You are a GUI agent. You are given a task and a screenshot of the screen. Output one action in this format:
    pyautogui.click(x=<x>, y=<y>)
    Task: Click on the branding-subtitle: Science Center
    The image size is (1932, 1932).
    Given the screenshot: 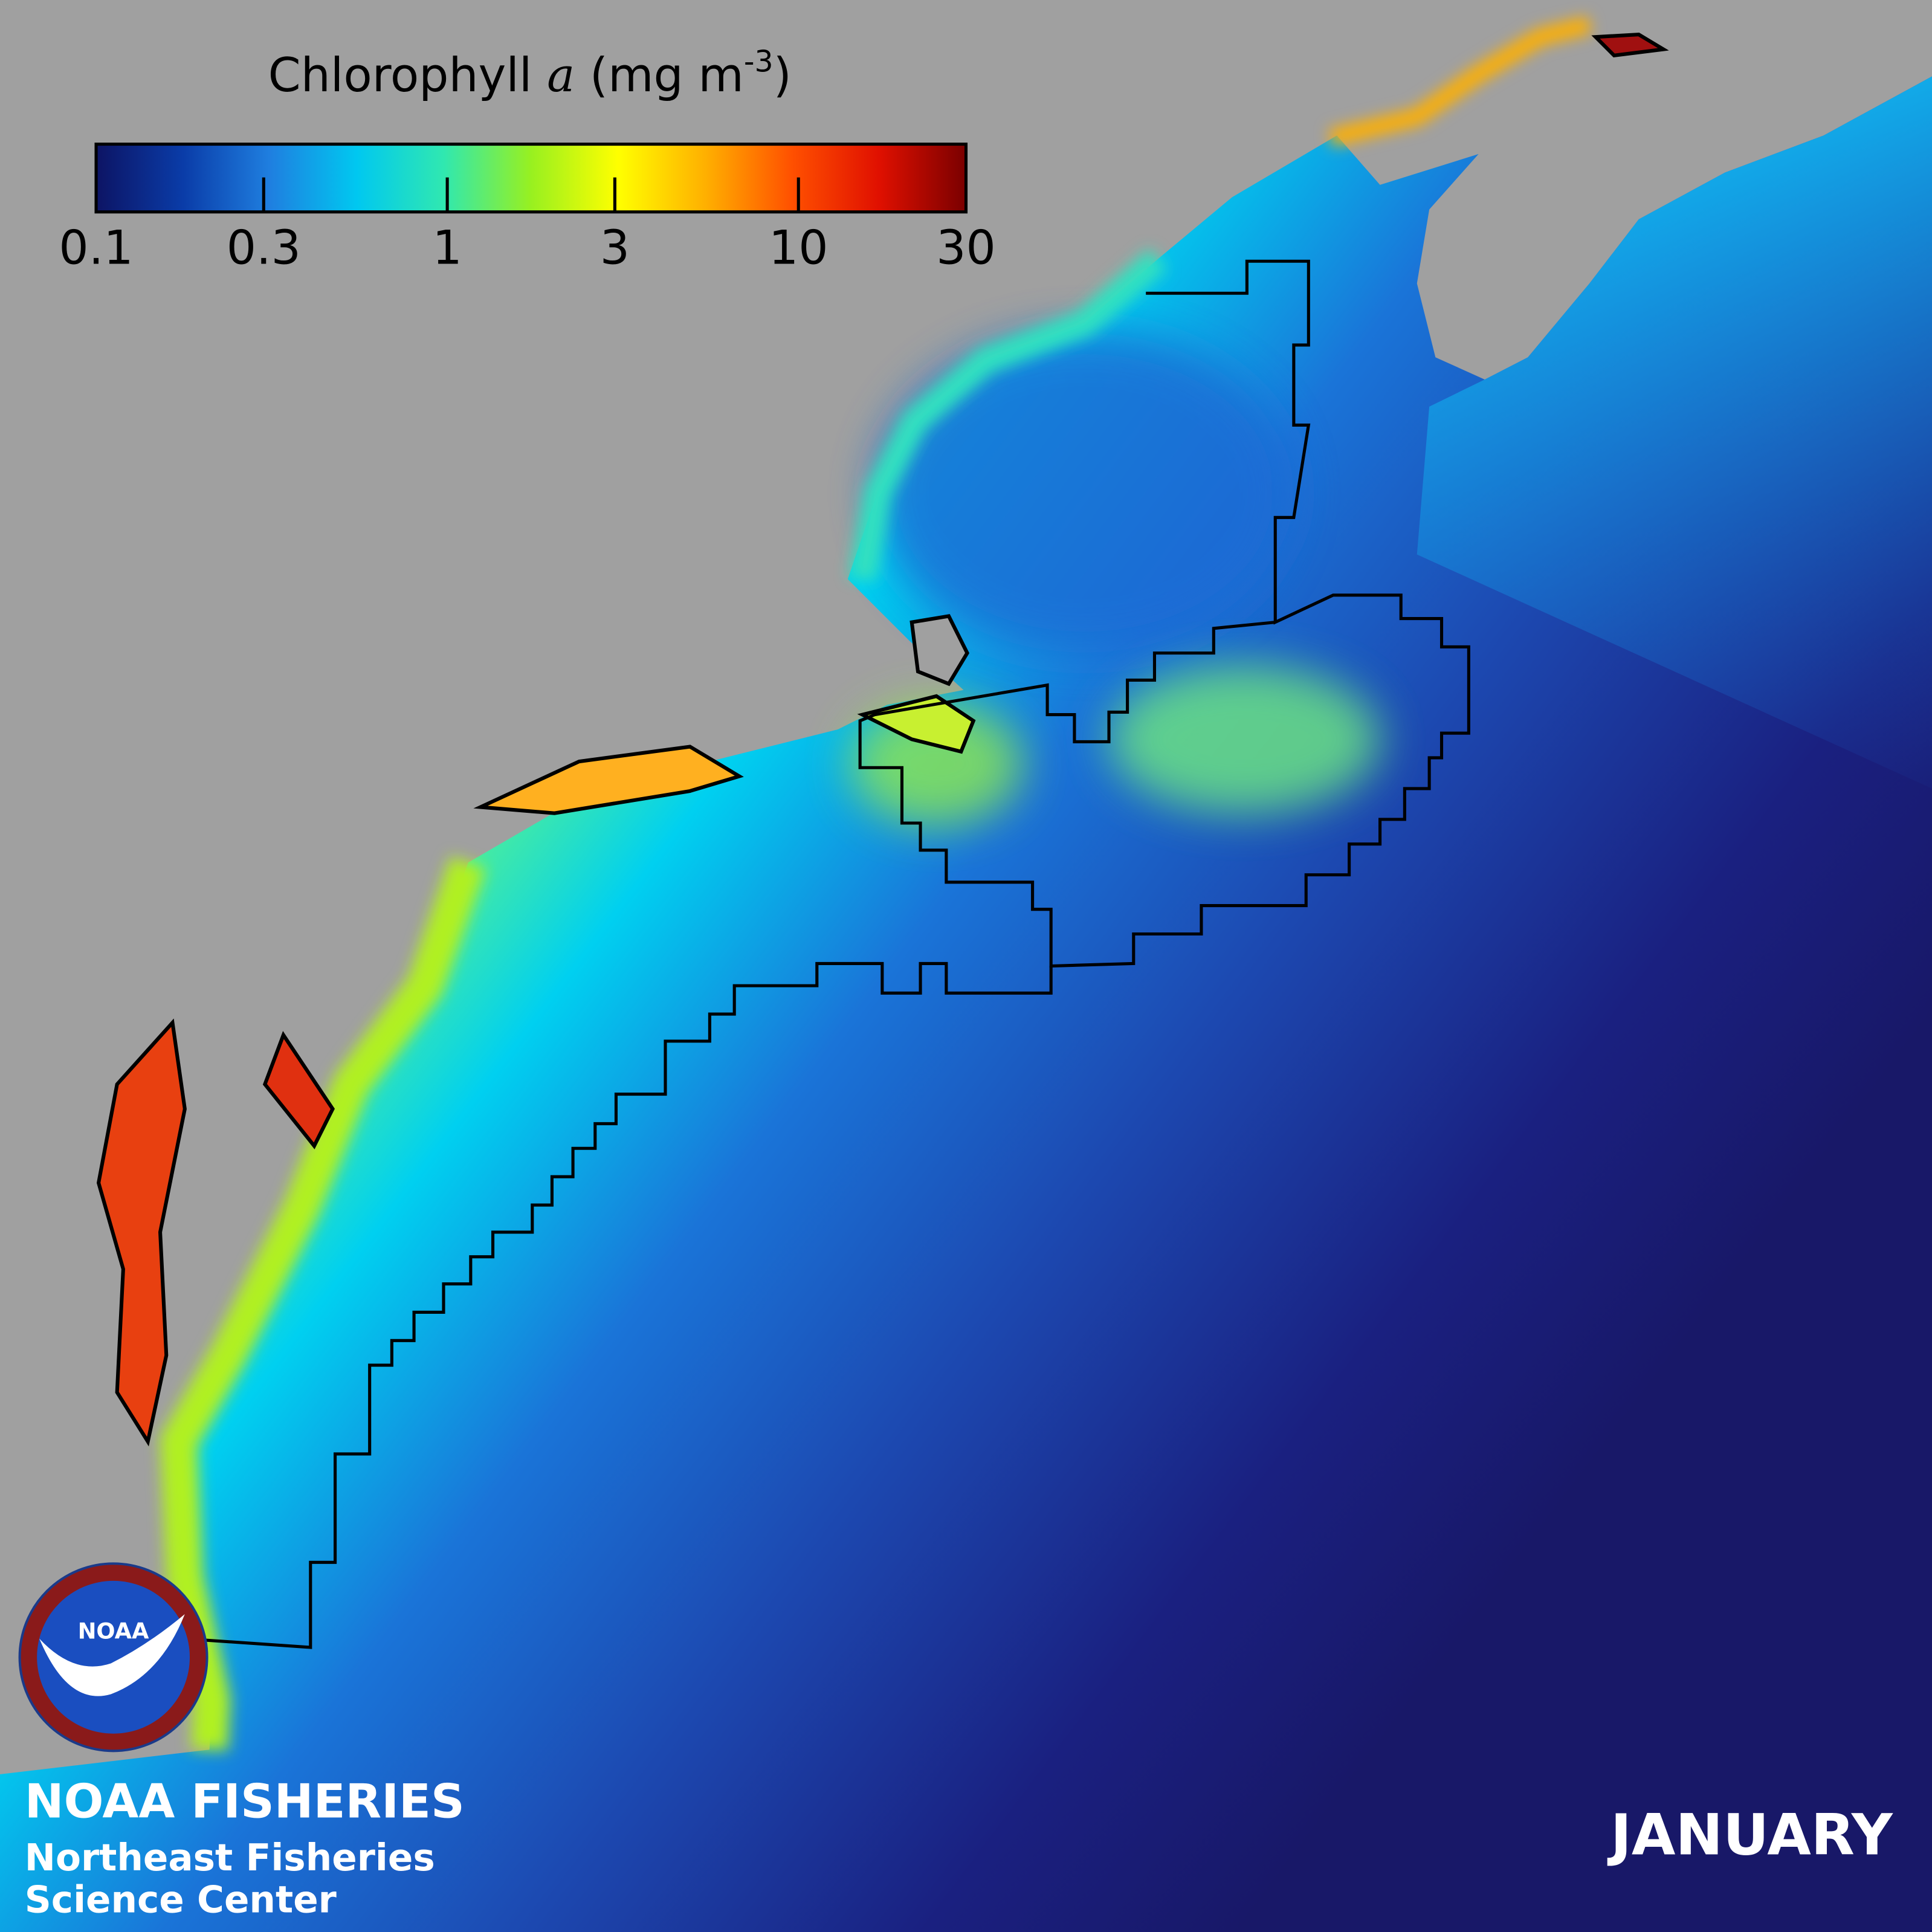 What is the action you would take?
    pyautogui.click(x=181, y=1899)
    